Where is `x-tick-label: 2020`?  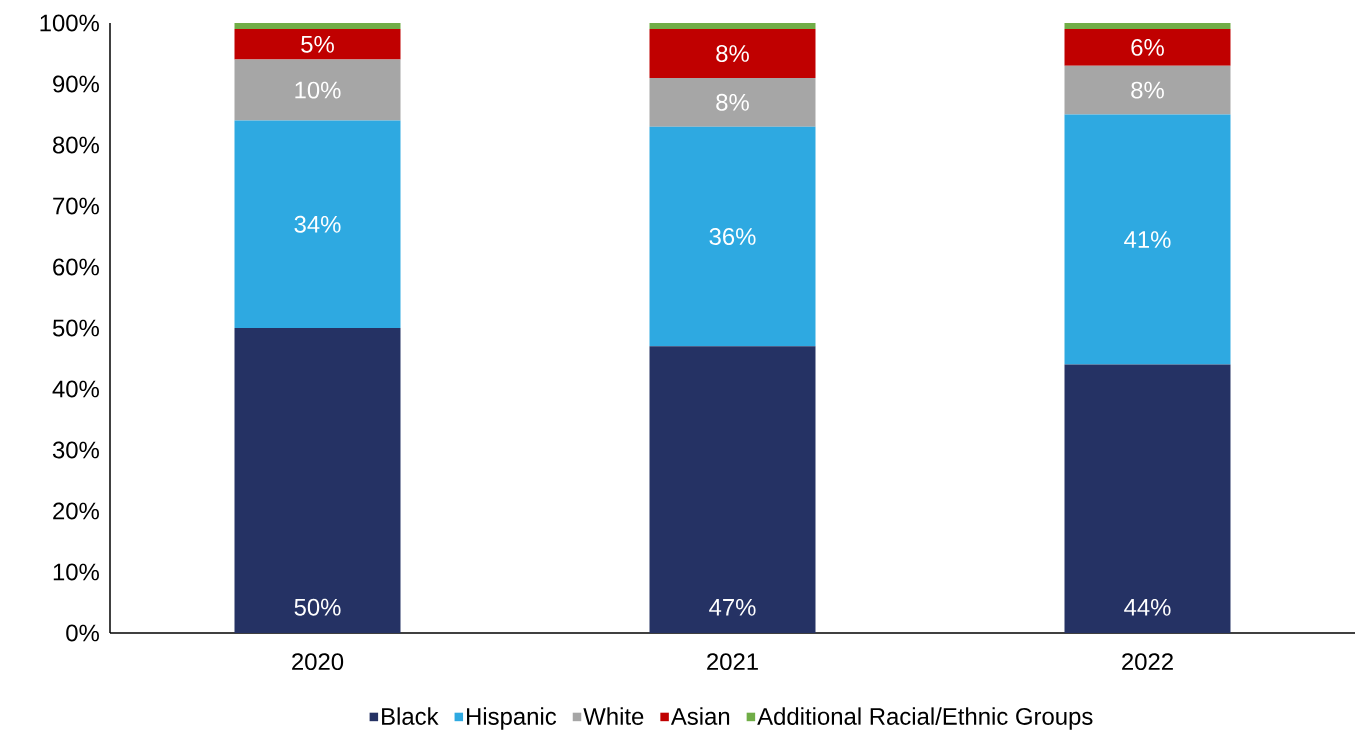 x-tick-label: 2020 is located at coordinates (318, 662).